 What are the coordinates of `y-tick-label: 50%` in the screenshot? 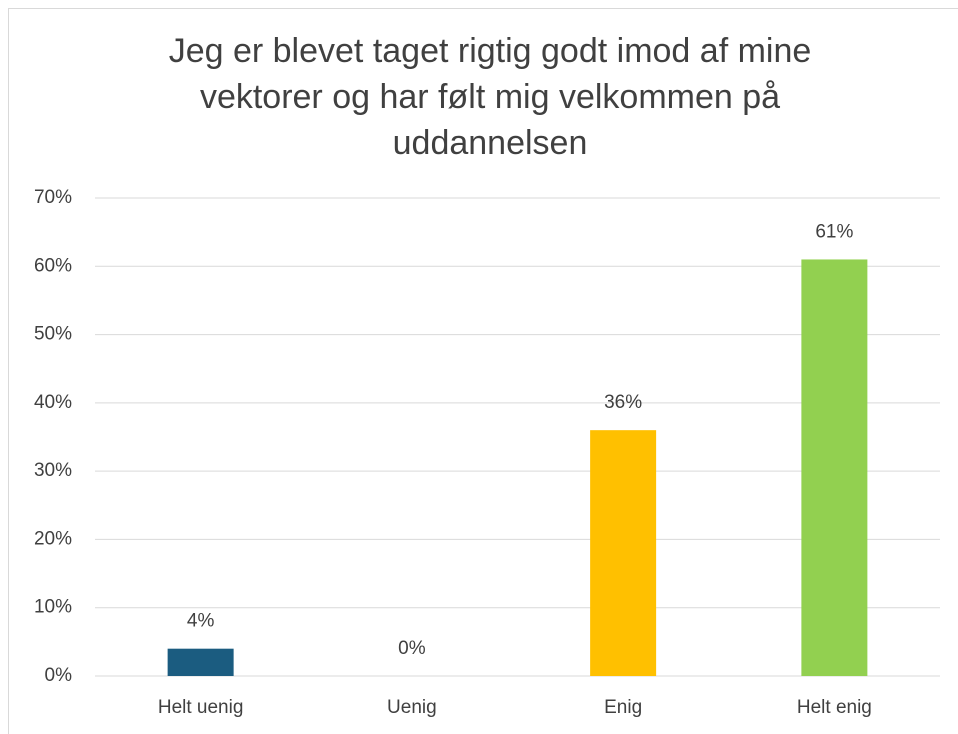 It's located at (53, 334).